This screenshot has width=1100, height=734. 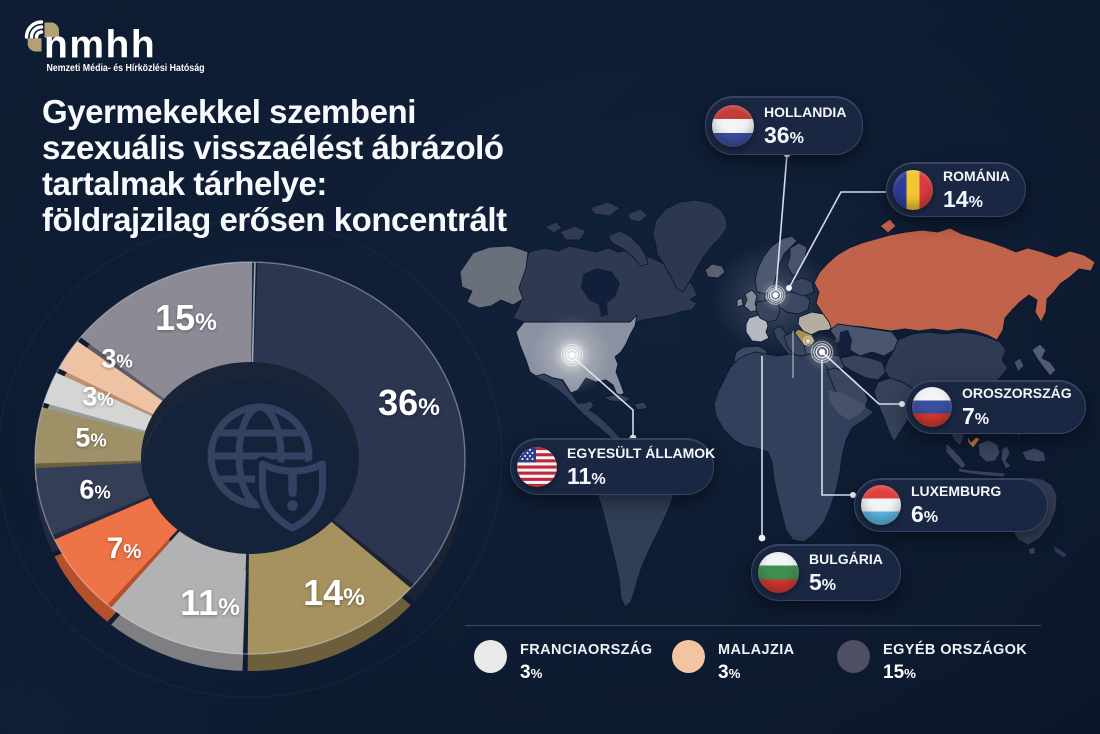 I want to click on svg-text:Nemzeti Média- és Hírközlési H: Nemzeti Média- és Hírközlési Hatóság, so click(x=126, y=68).